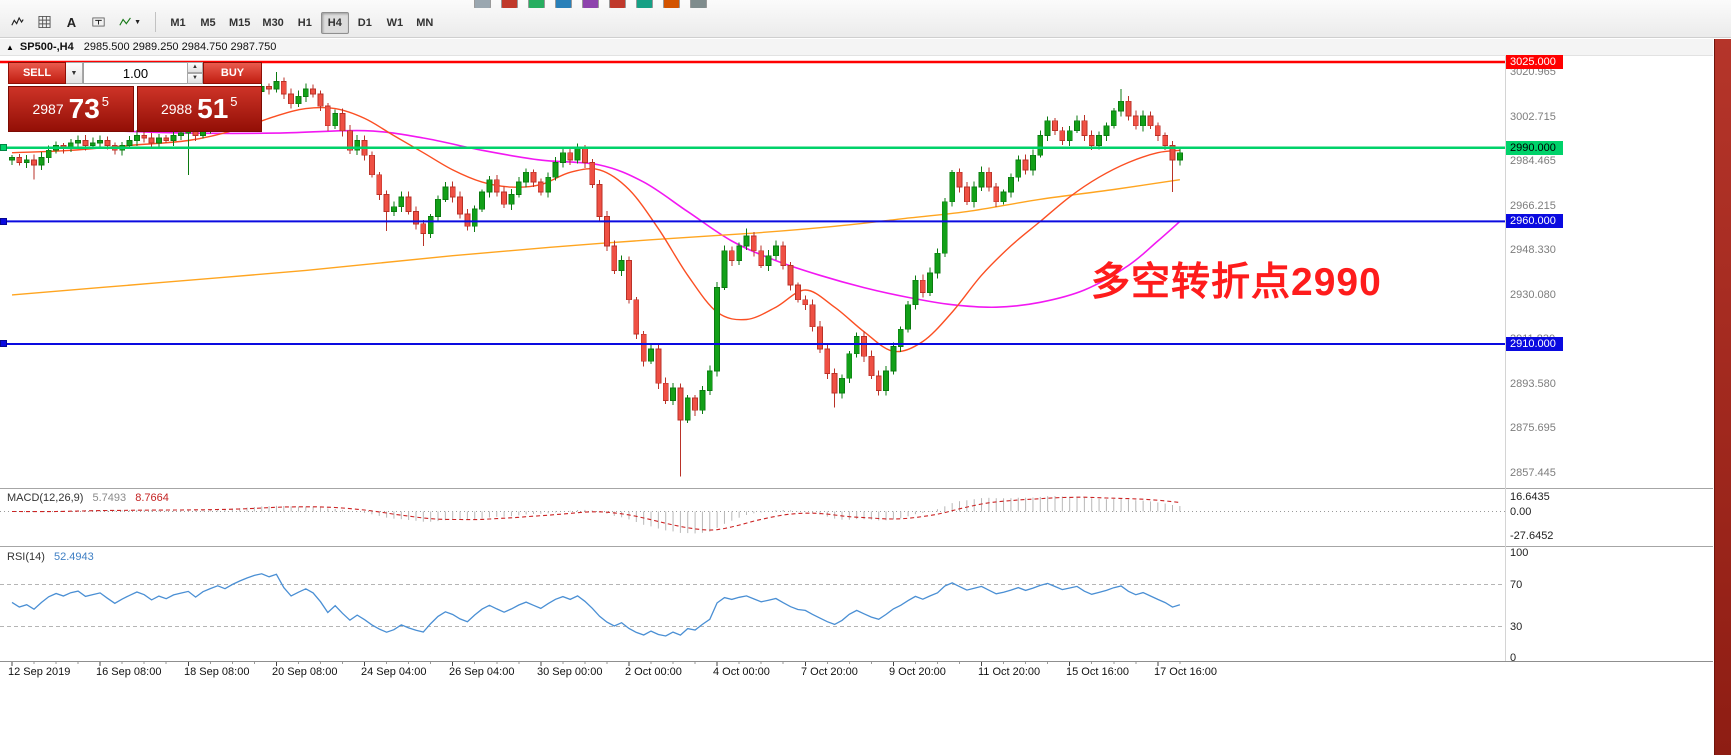 This screenshot has height=755, width=1731. I want to click on time-axis-label: 30 Sep 00:00, so click(570, 672).